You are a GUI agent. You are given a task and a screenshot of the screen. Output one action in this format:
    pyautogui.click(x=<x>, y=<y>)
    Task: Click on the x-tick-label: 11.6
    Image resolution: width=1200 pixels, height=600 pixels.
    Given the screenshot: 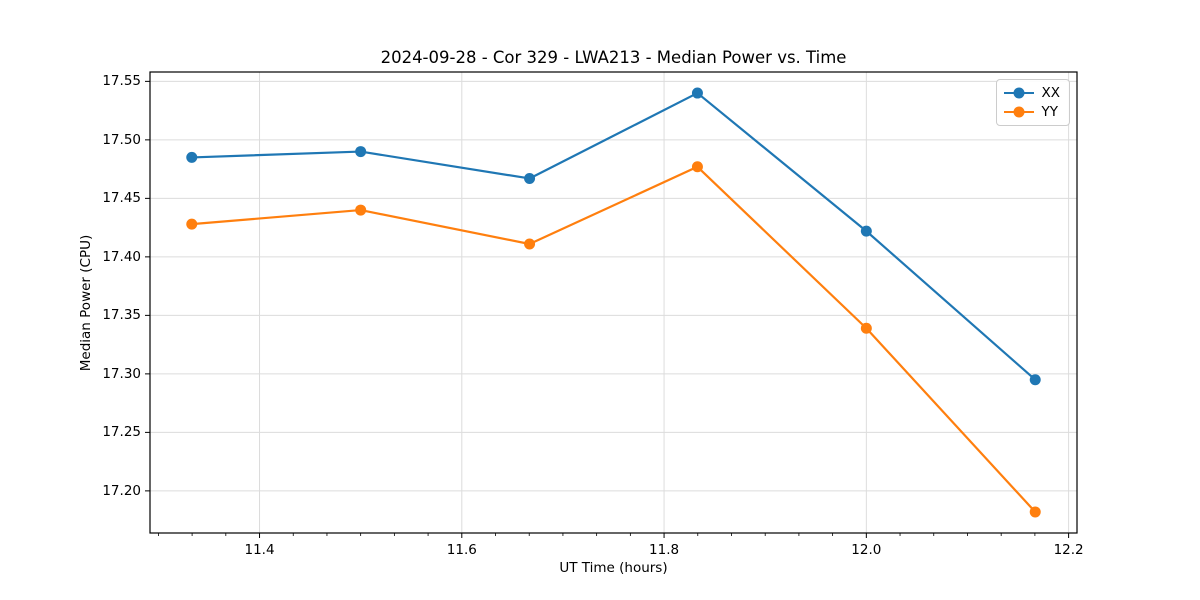 What is the action you would take?
    pyautogui.click(x=461, y=550)
    